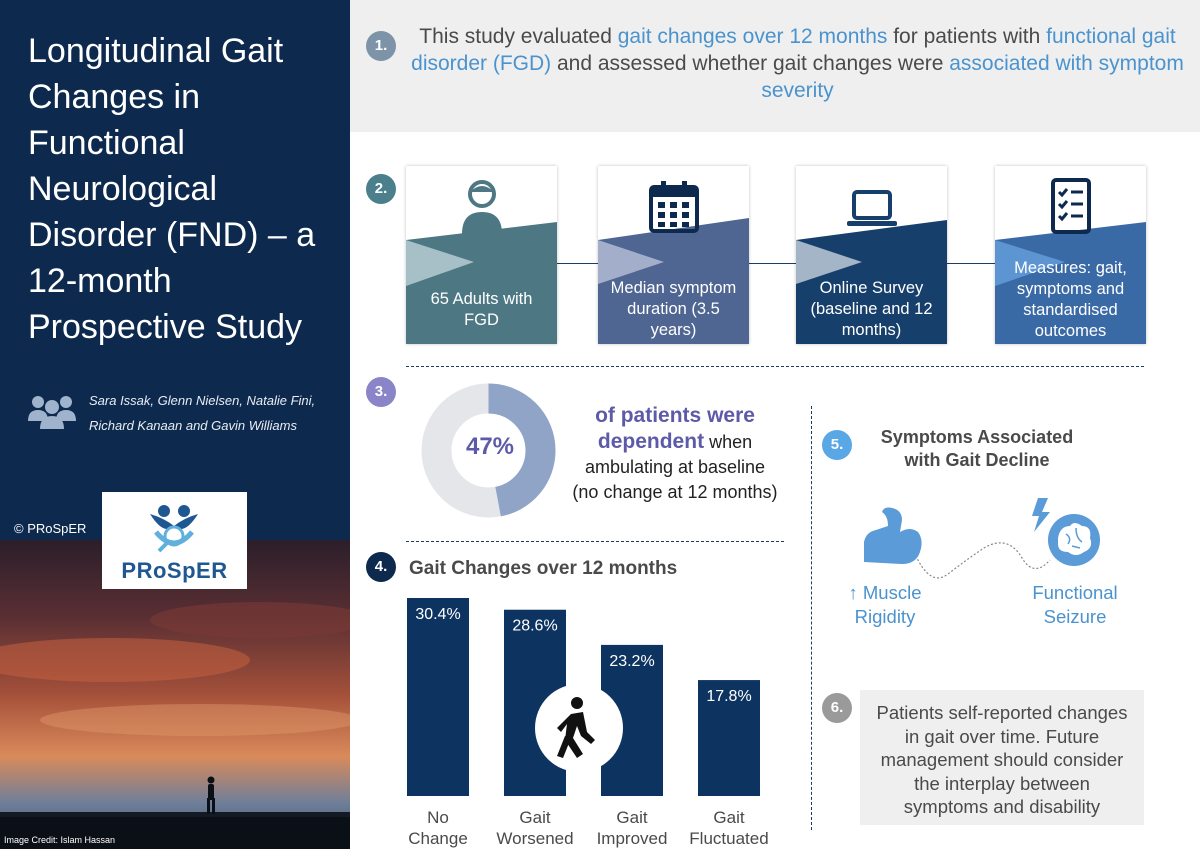  I want to click on category-label-1-1: Worsened, so click(534, 838).